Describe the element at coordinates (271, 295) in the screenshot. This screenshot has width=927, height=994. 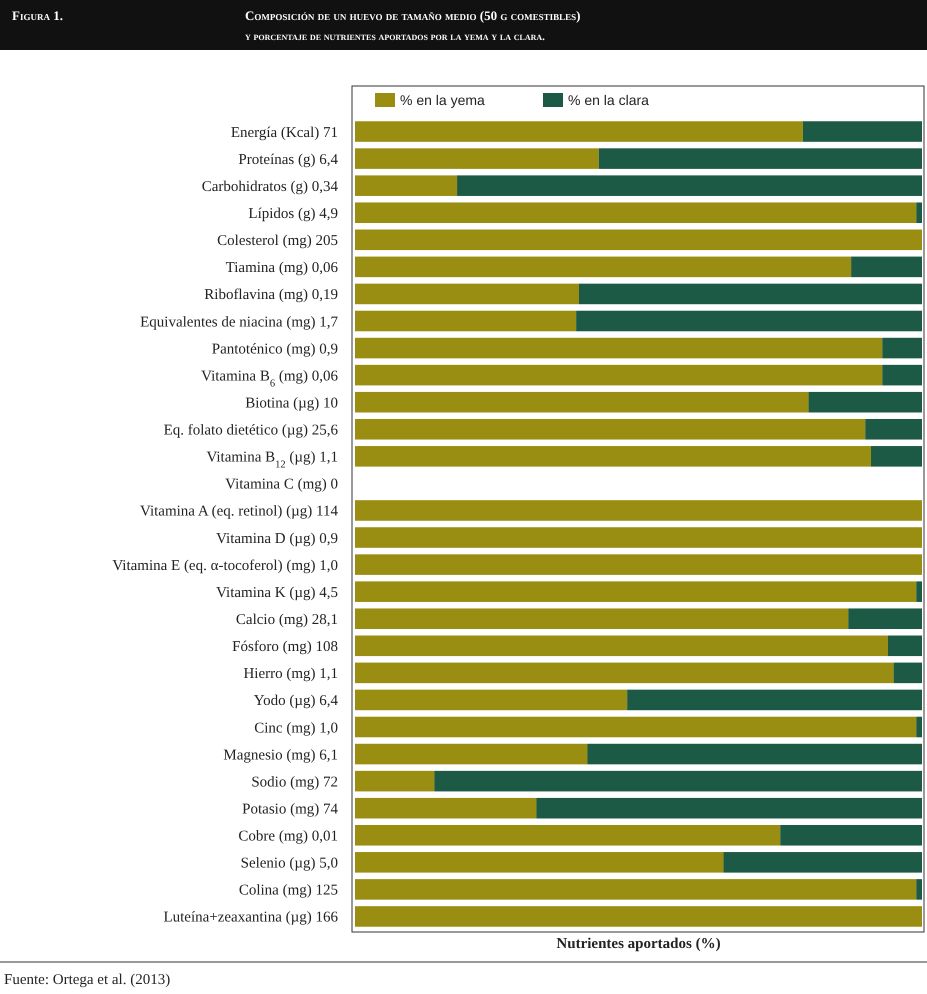
I see `y-tick-label: Riboflavina (mg) 0,19` at that location.